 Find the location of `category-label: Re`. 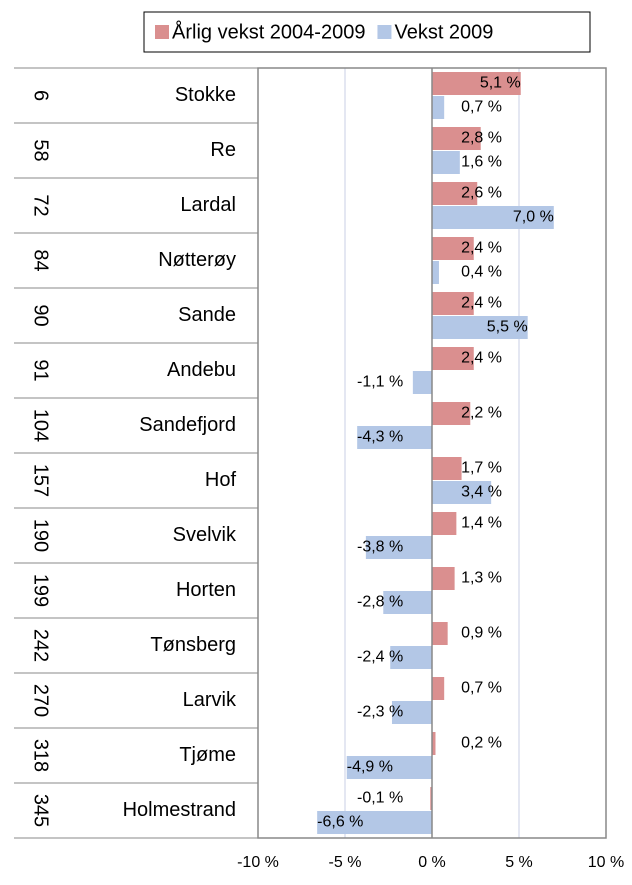

category-label: Re is located at coordinates (223, 150).